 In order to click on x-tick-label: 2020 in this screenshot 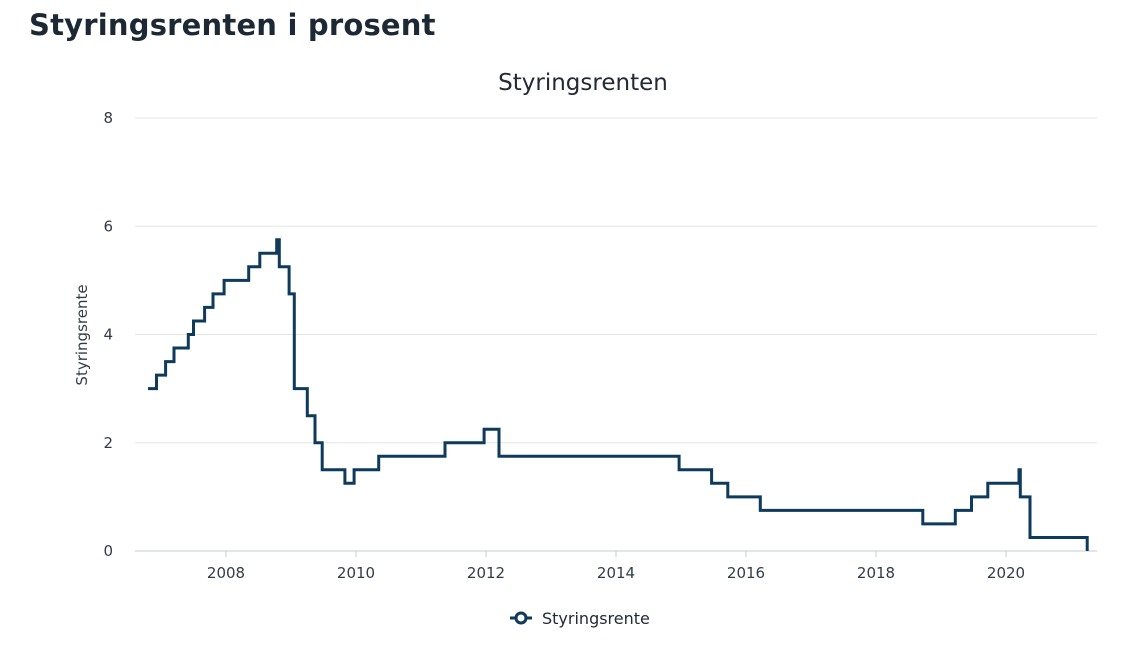, I will do `click(1006, 573)`.